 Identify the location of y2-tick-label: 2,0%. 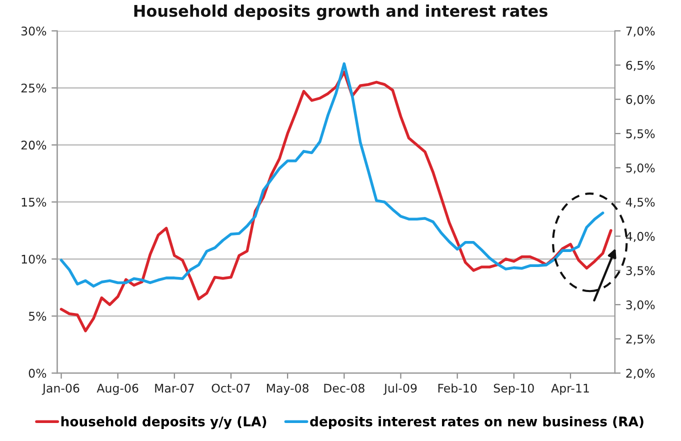
(640, 373).